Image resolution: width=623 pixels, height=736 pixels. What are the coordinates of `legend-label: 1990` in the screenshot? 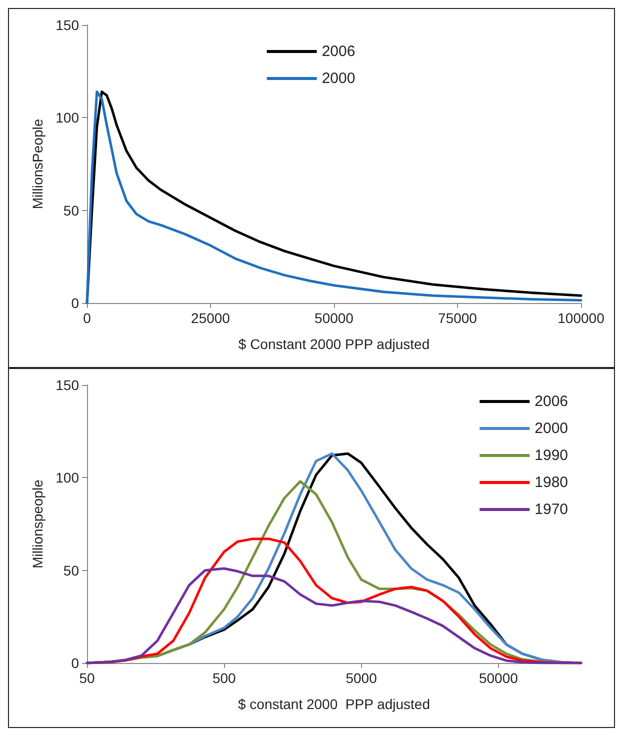 It's located at (551, 455).